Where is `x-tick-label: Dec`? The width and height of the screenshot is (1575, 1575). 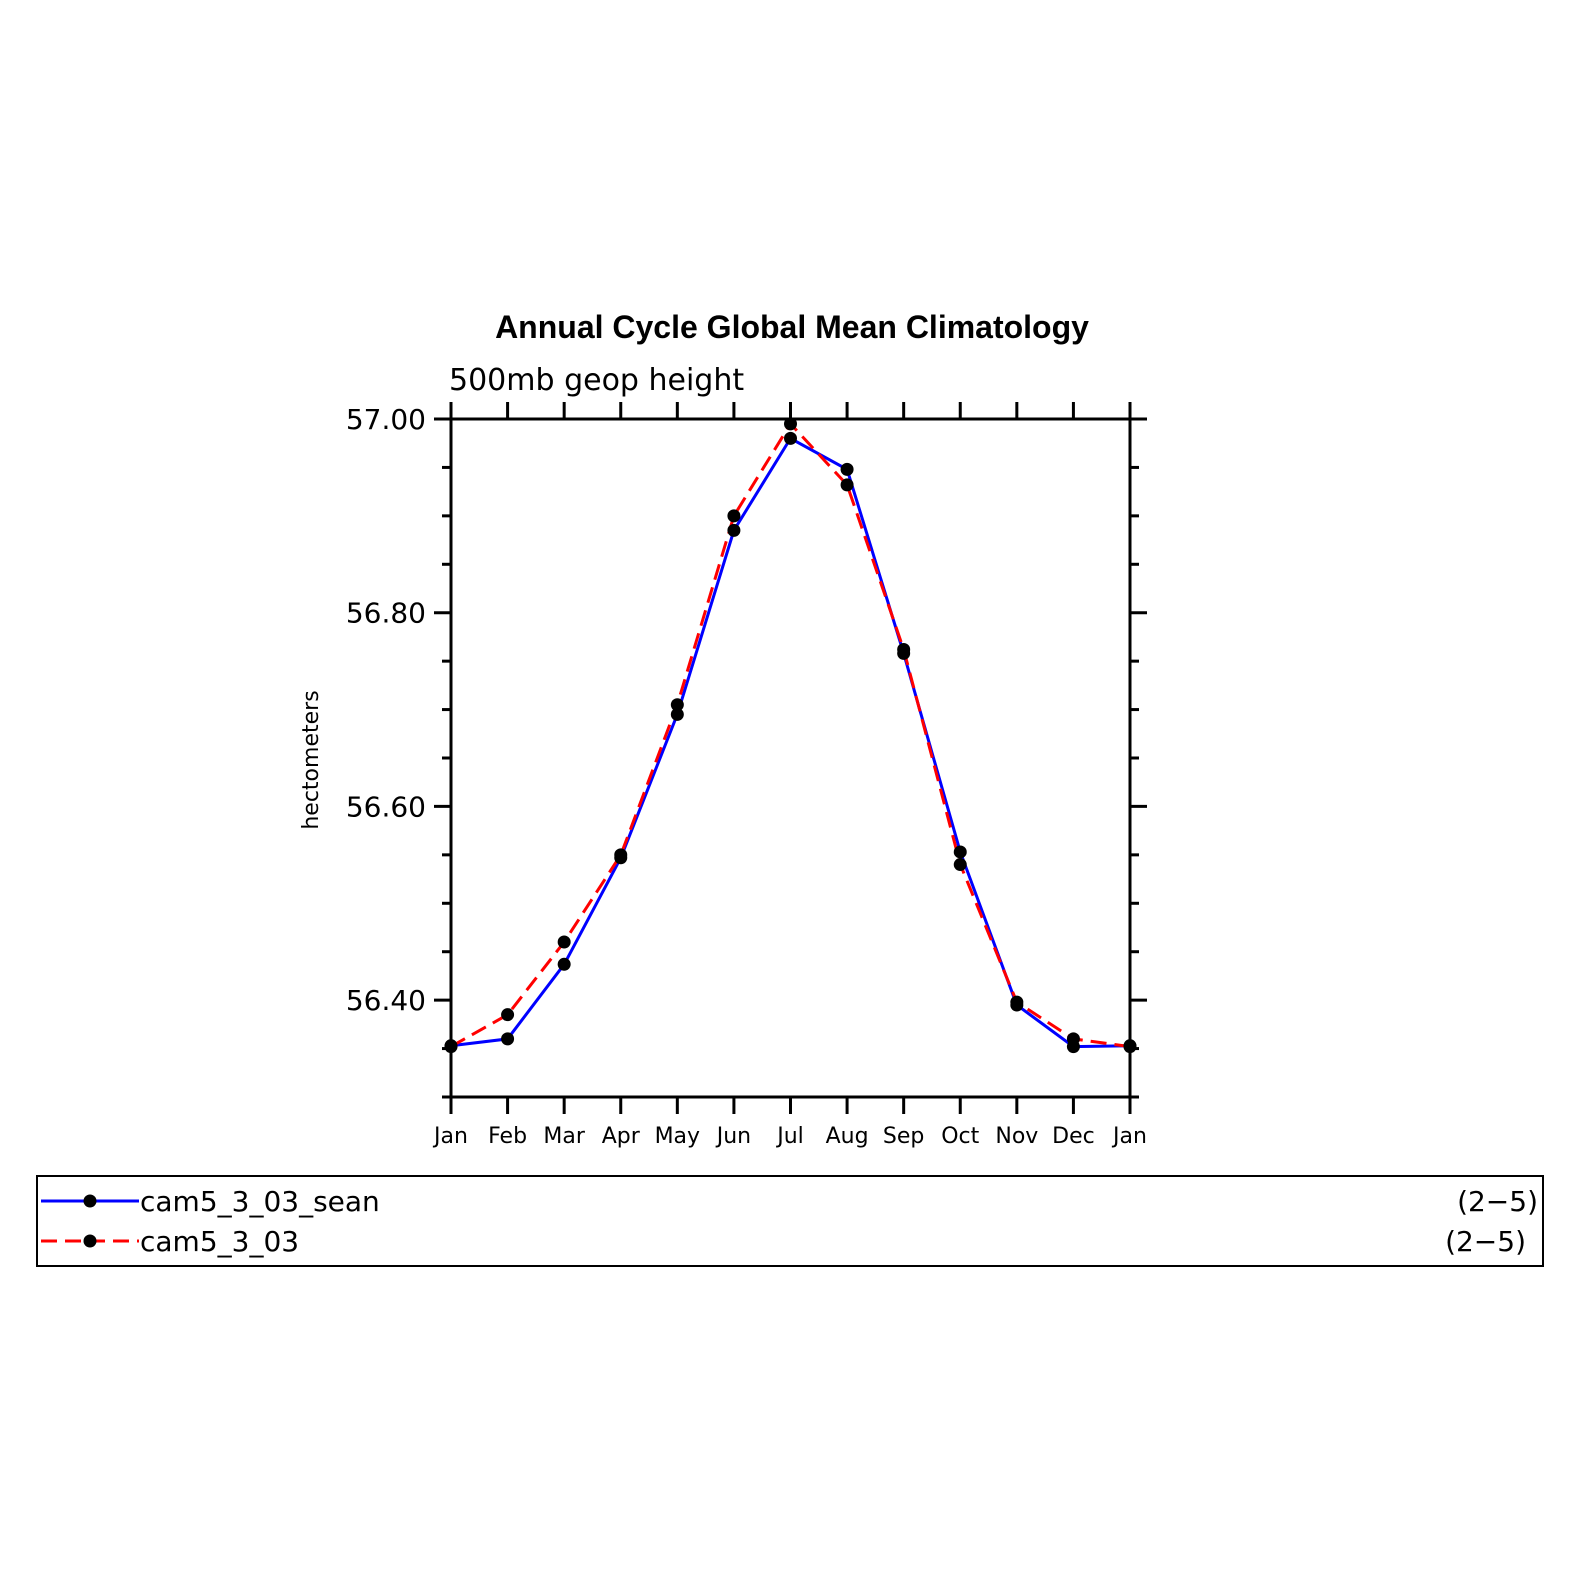 x-tick-label: Dec is located at coordinates (1073, 1136).